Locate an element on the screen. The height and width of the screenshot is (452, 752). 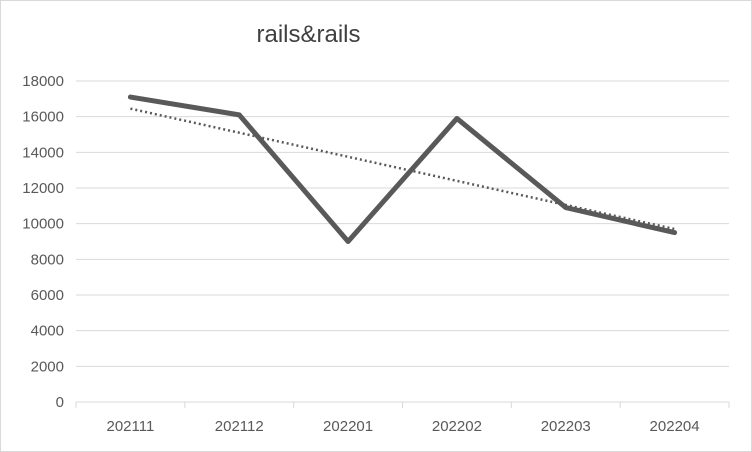
x-tick-label: 202112 is located at coordinates (239, 426).